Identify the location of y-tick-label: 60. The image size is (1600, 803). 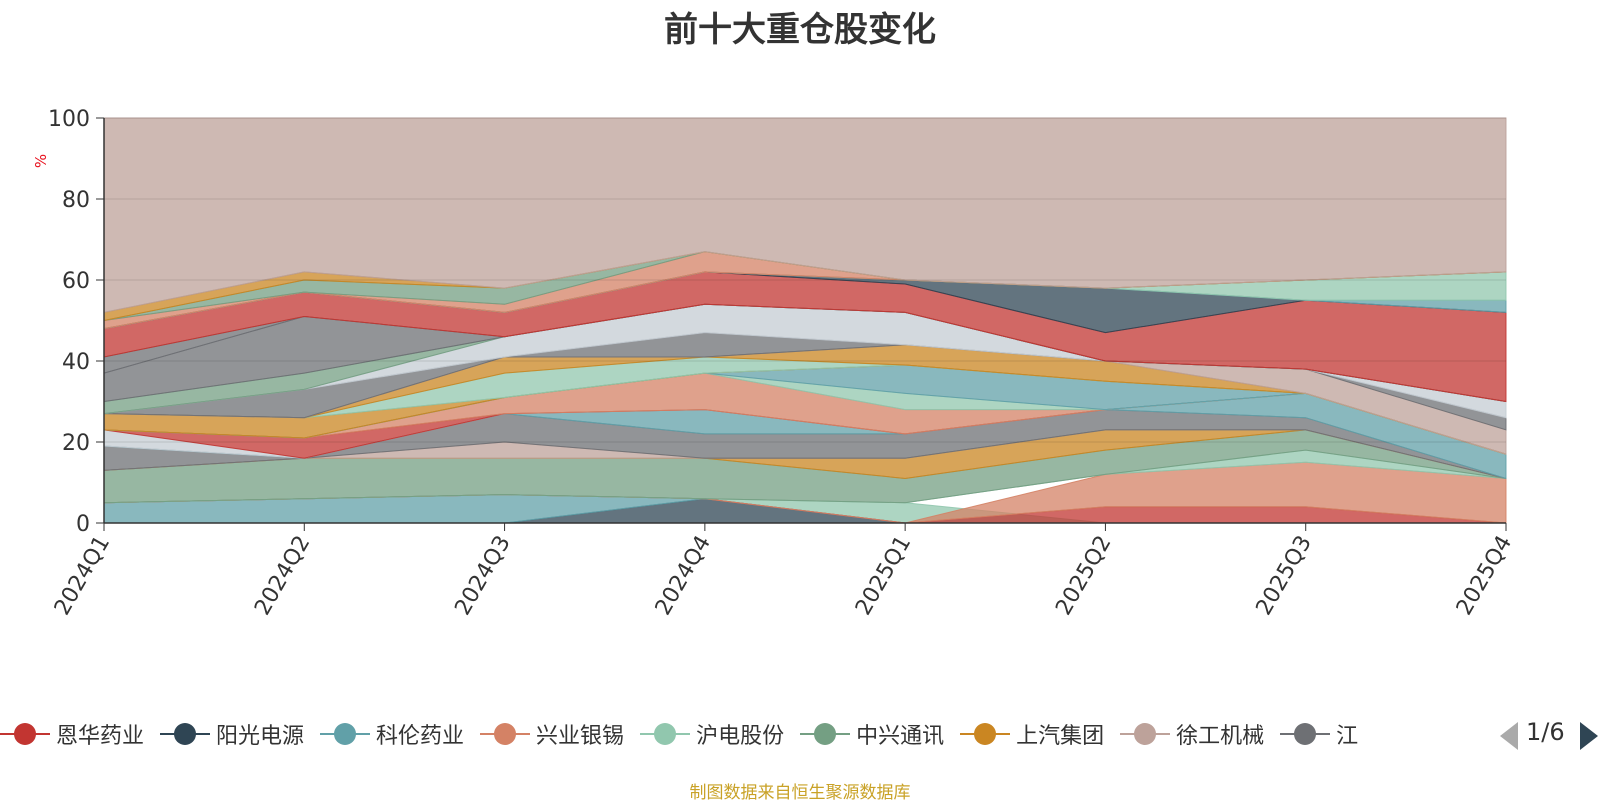
(76, 281).